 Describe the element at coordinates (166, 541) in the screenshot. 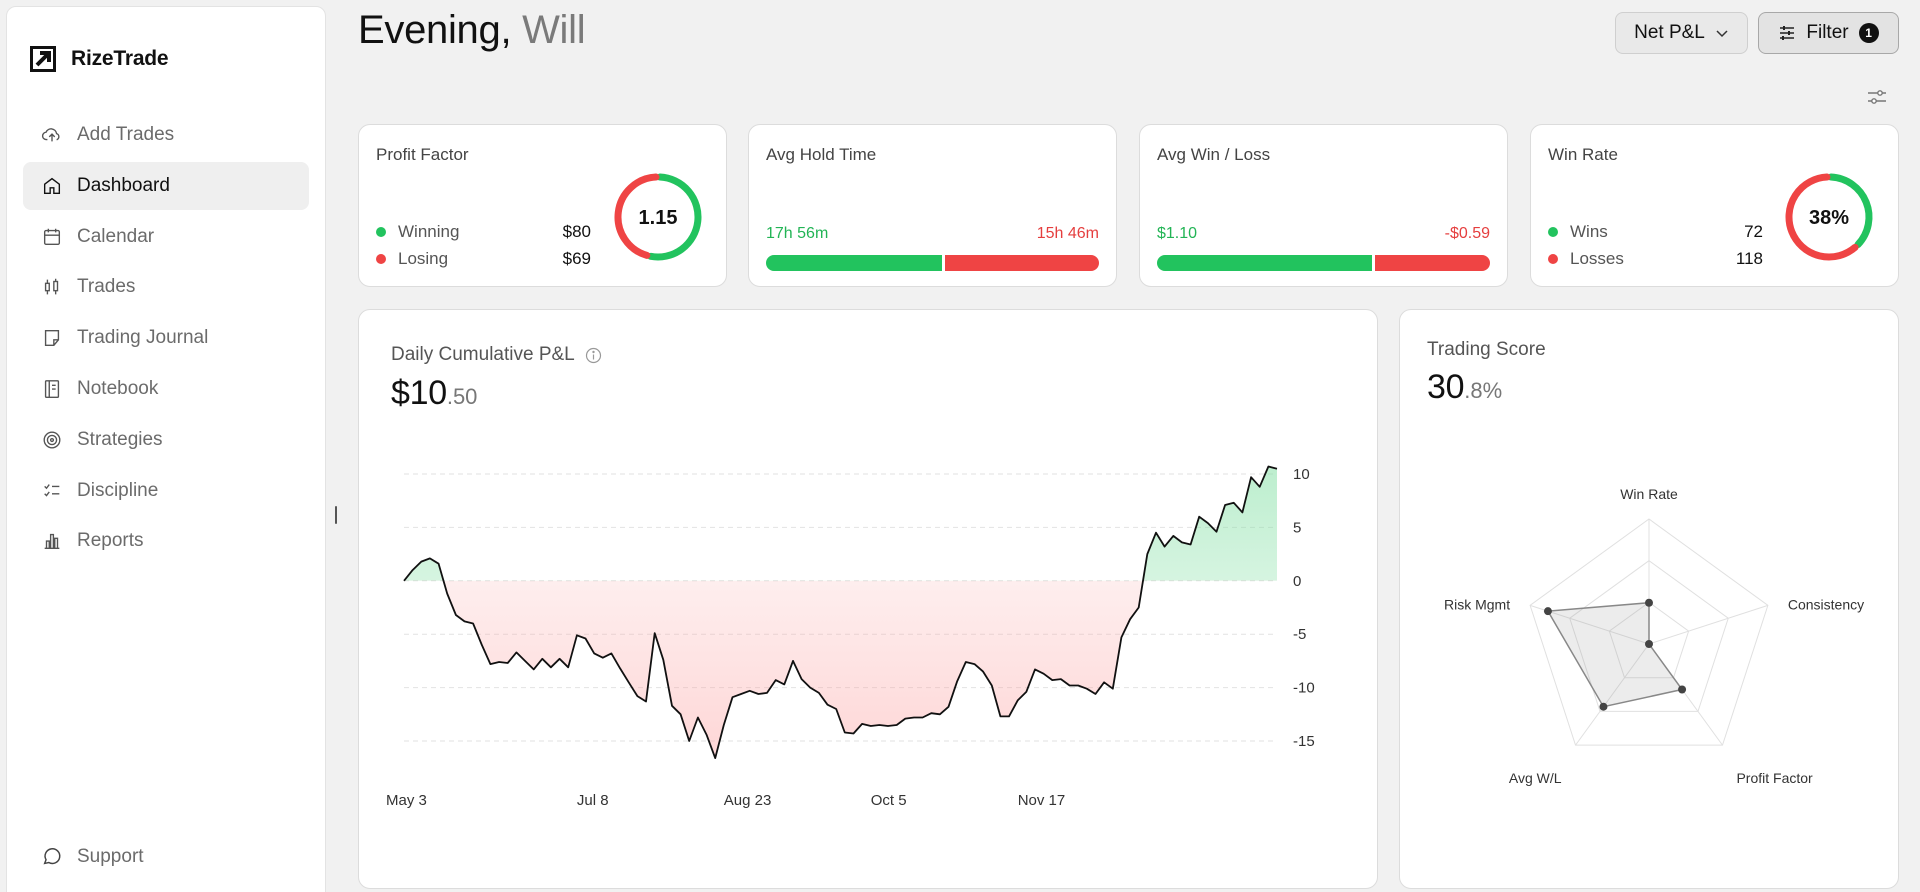

I see `sidebar-item-reports: Reports` at that location.